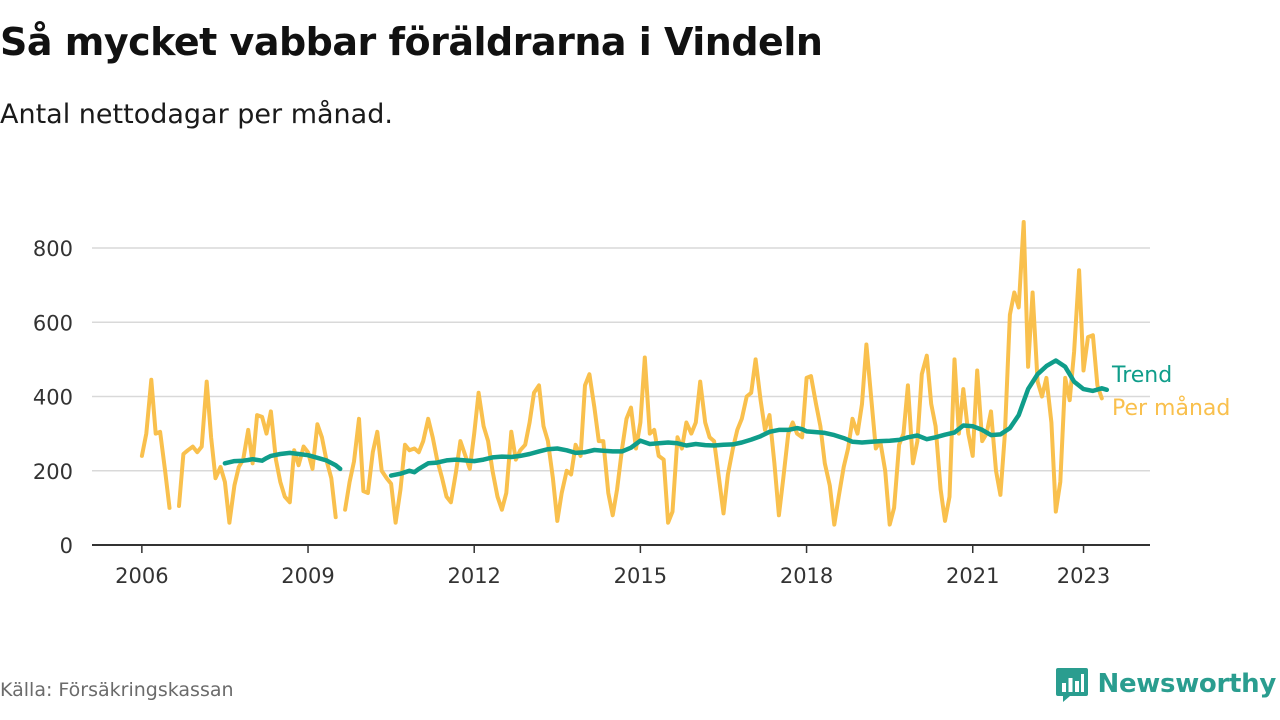 This screenshot has width=1280, height=720. What do you see at coordinates (196, 114) in the screenshot?
I see `chart-subtitle: Antal nettodagar per månad.` at bounding box center [196, 114].